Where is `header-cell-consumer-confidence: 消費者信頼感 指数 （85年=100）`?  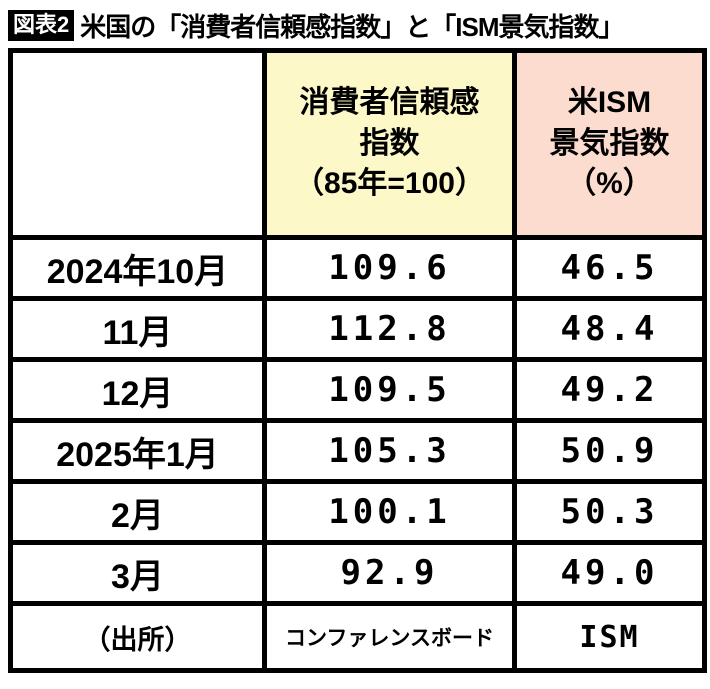 header-cell-consumer-confidence: 消費者信頼感 指数 （85年=100） is located at coordinates (389, 144).